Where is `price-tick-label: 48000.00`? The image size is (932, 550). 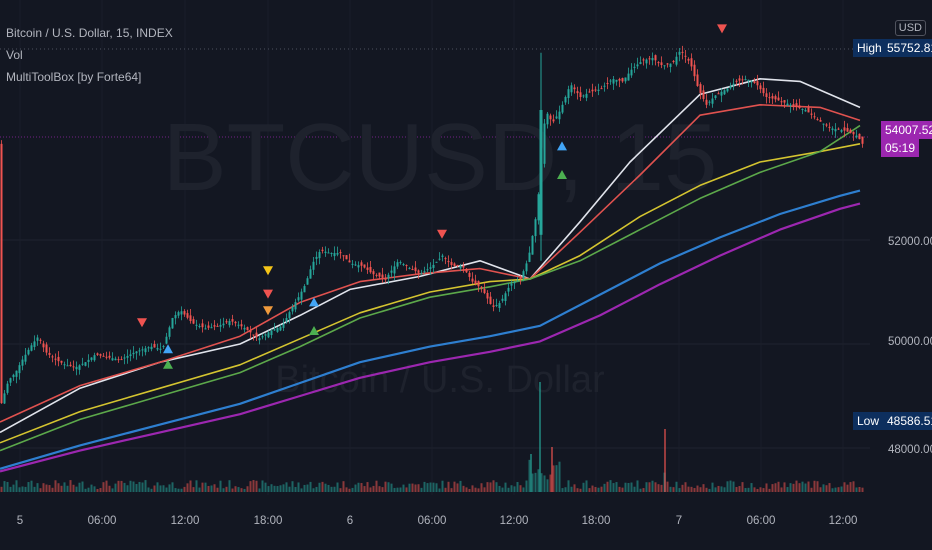
price-tick-label: 48000.00 is located at coordinates (910, 450).